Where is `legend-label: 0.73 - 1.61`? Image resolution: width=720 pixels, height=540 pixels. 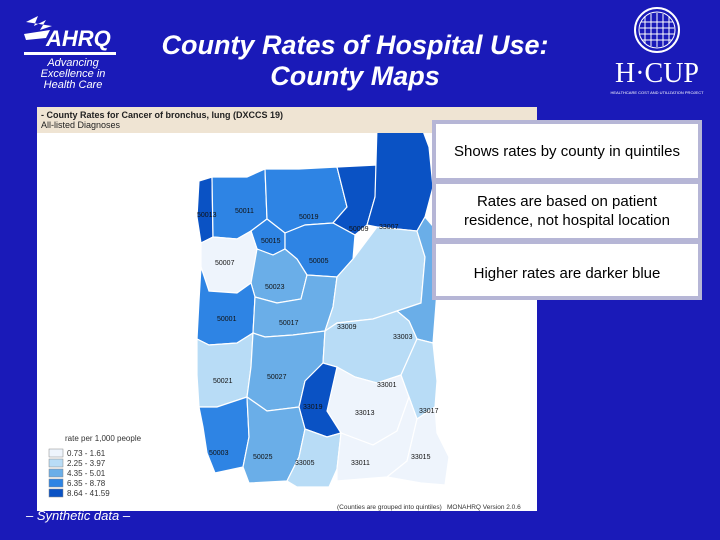
legend-label: 0.73 - 1.61 is located at coordinates (86, 453).